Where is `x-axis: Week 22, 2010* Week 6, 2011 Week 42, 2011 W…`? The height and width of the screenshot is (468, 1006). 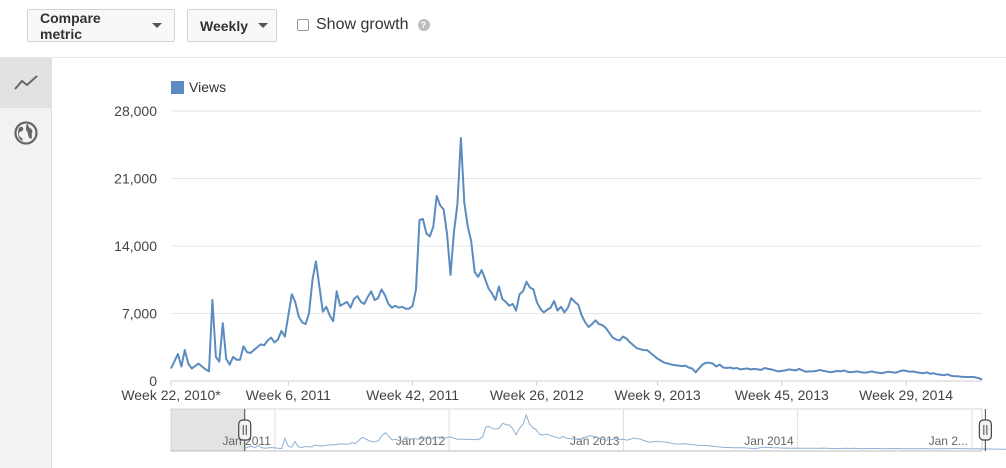 x-axis: Week 22, 2010* Week 6, 2011 Week 42, 2011 W… is located at coordinates (537, 392).